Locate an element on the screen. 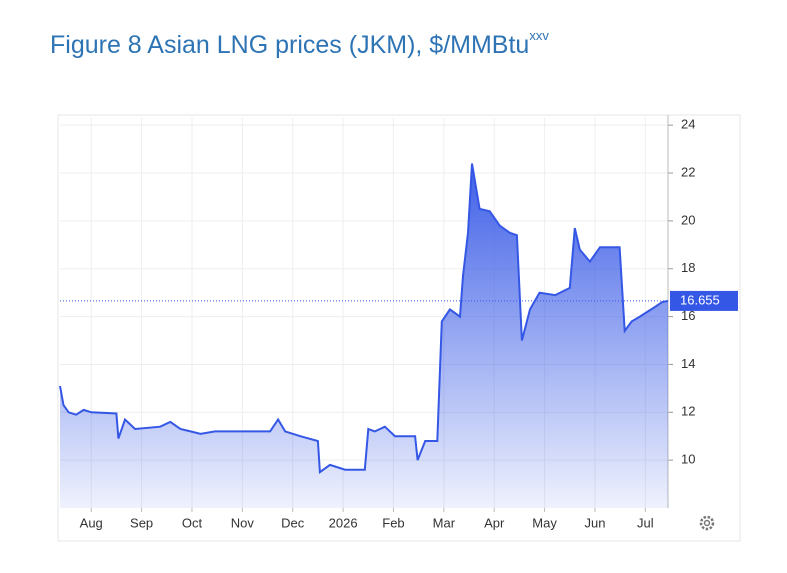  x-tick-label: Dec is located at coordinates (293, 522).